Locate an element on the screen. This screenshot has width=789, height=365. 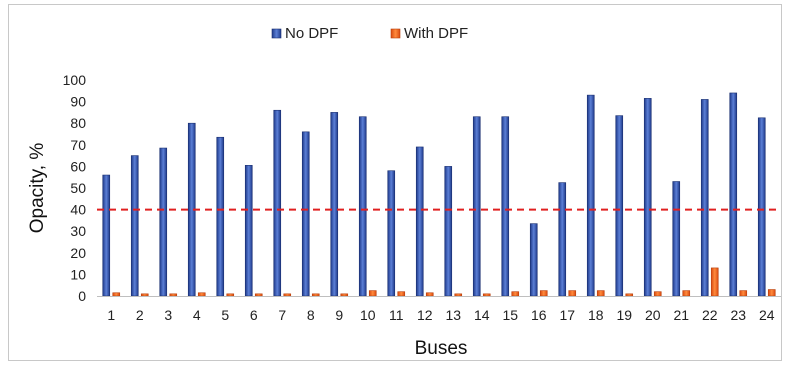
x-tick-label: 16 is located at coordinates (539, 315).